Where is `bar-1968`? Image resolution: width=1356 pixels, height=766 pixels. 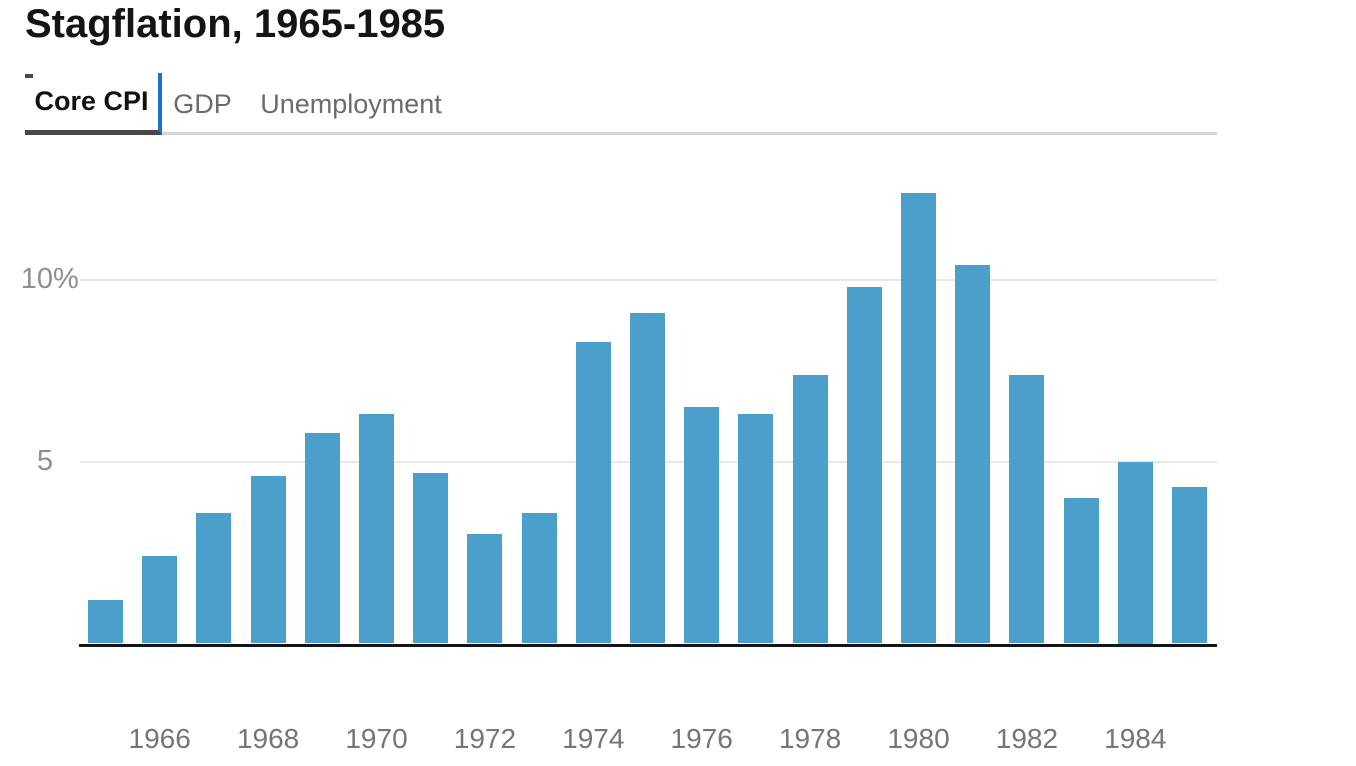 bar-1968 is located at coordinates (268, 560).